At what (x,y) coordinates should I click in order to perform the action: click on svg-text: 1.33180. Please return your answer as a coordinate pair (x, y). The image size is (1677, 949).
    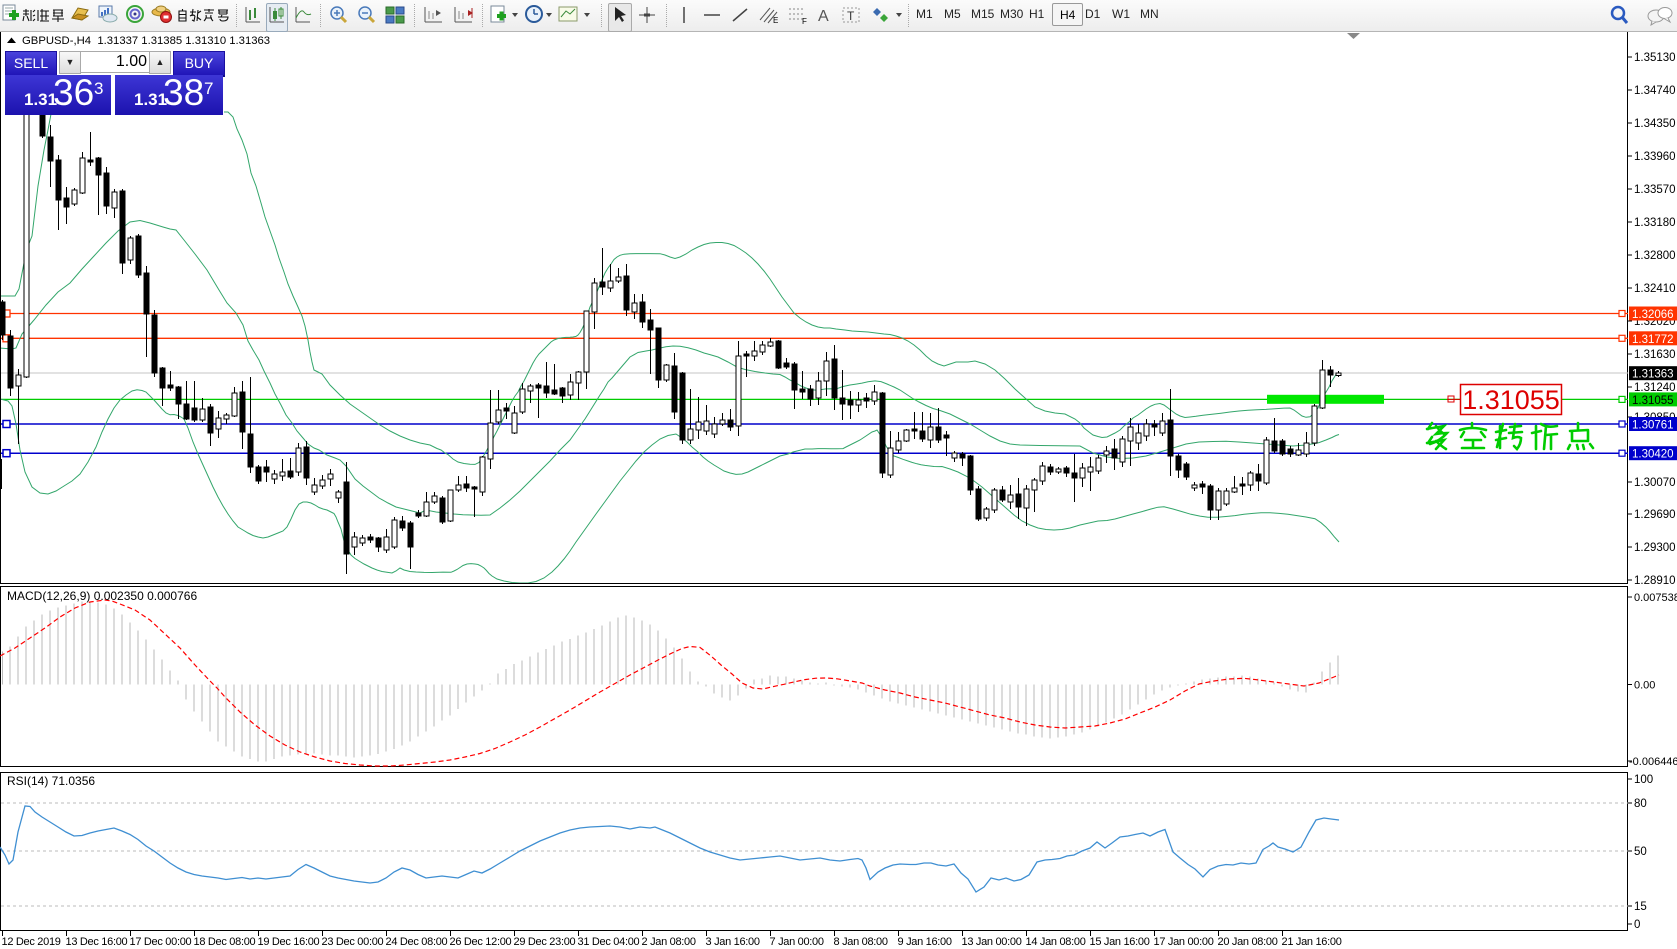
    Looking at the image, I should click on (1655, 223).